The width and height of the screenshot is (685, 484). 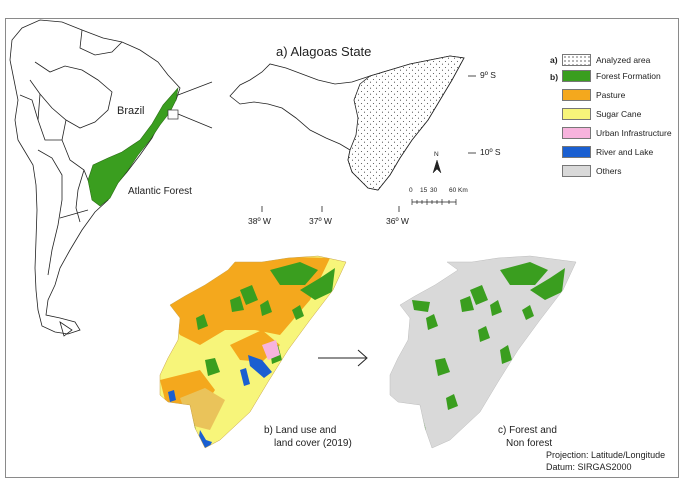 I want to click on legend-analyzed: Analyzed area, so click(x=606, y=60).